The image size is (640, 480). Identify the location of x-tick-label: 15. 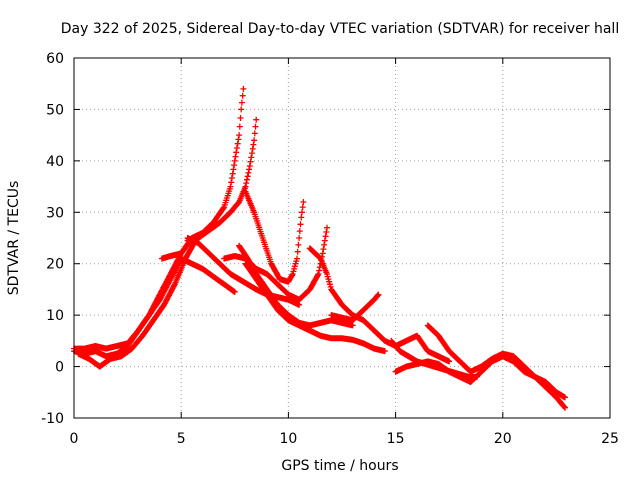
(396, 439).